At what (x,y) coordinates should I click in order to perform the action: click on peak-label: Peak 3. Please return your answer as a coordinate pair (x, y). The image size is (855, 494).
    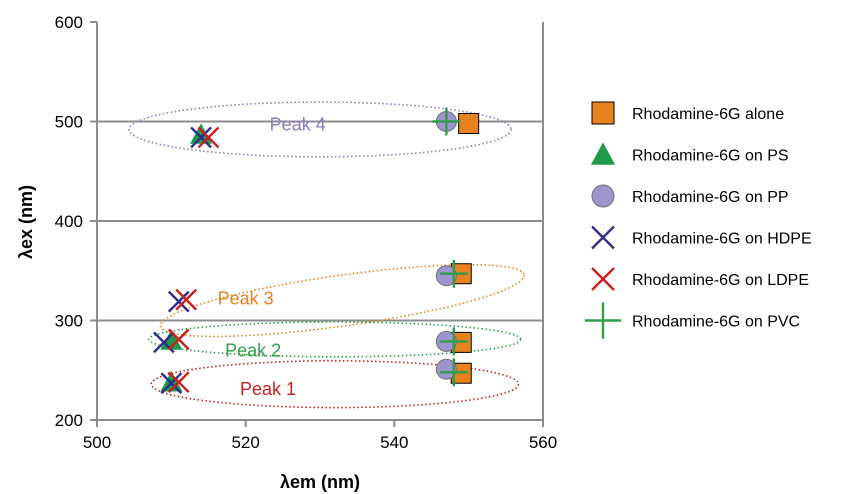
    Looking at the image, I should click on (246, 299).